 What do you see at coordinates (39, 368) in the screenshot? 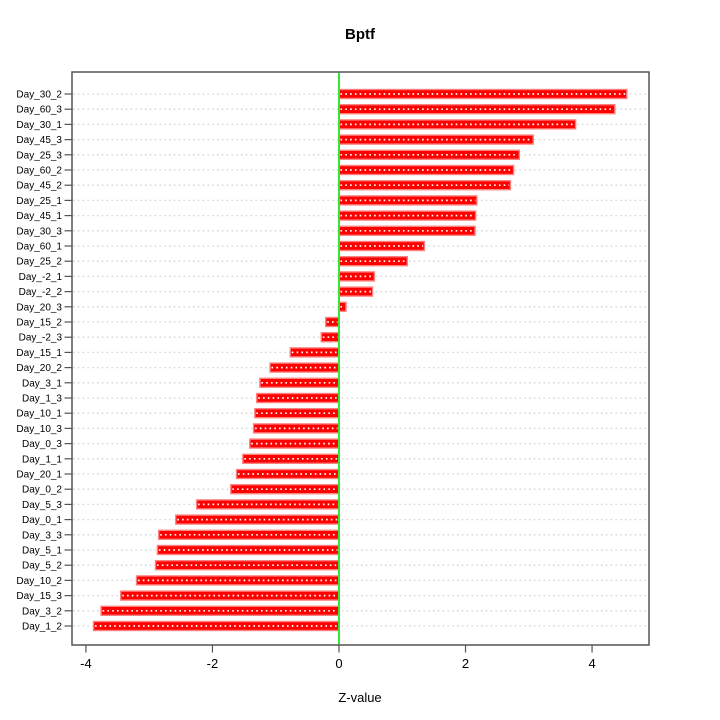
I see `y-tick-label: Day_20_2` at bounding box center [39, 368].